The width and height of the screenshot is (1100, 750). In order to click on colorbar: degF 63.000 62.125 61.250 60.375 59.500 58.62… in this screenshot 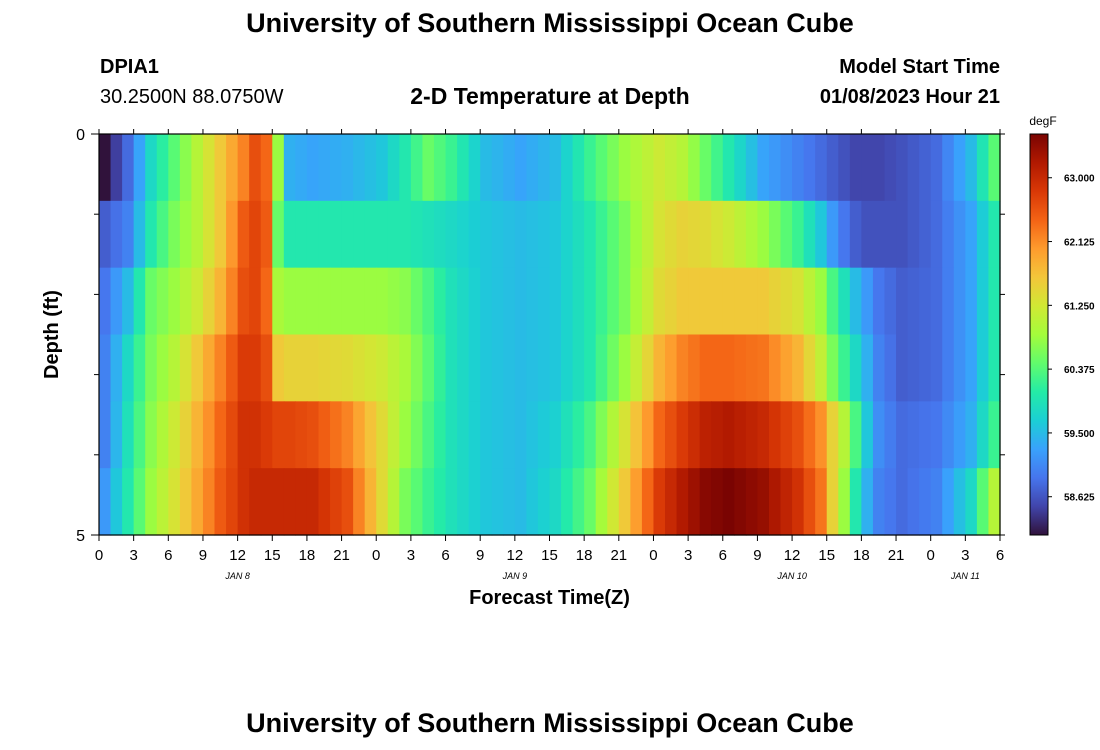, I will do `click(1062, 325)`.